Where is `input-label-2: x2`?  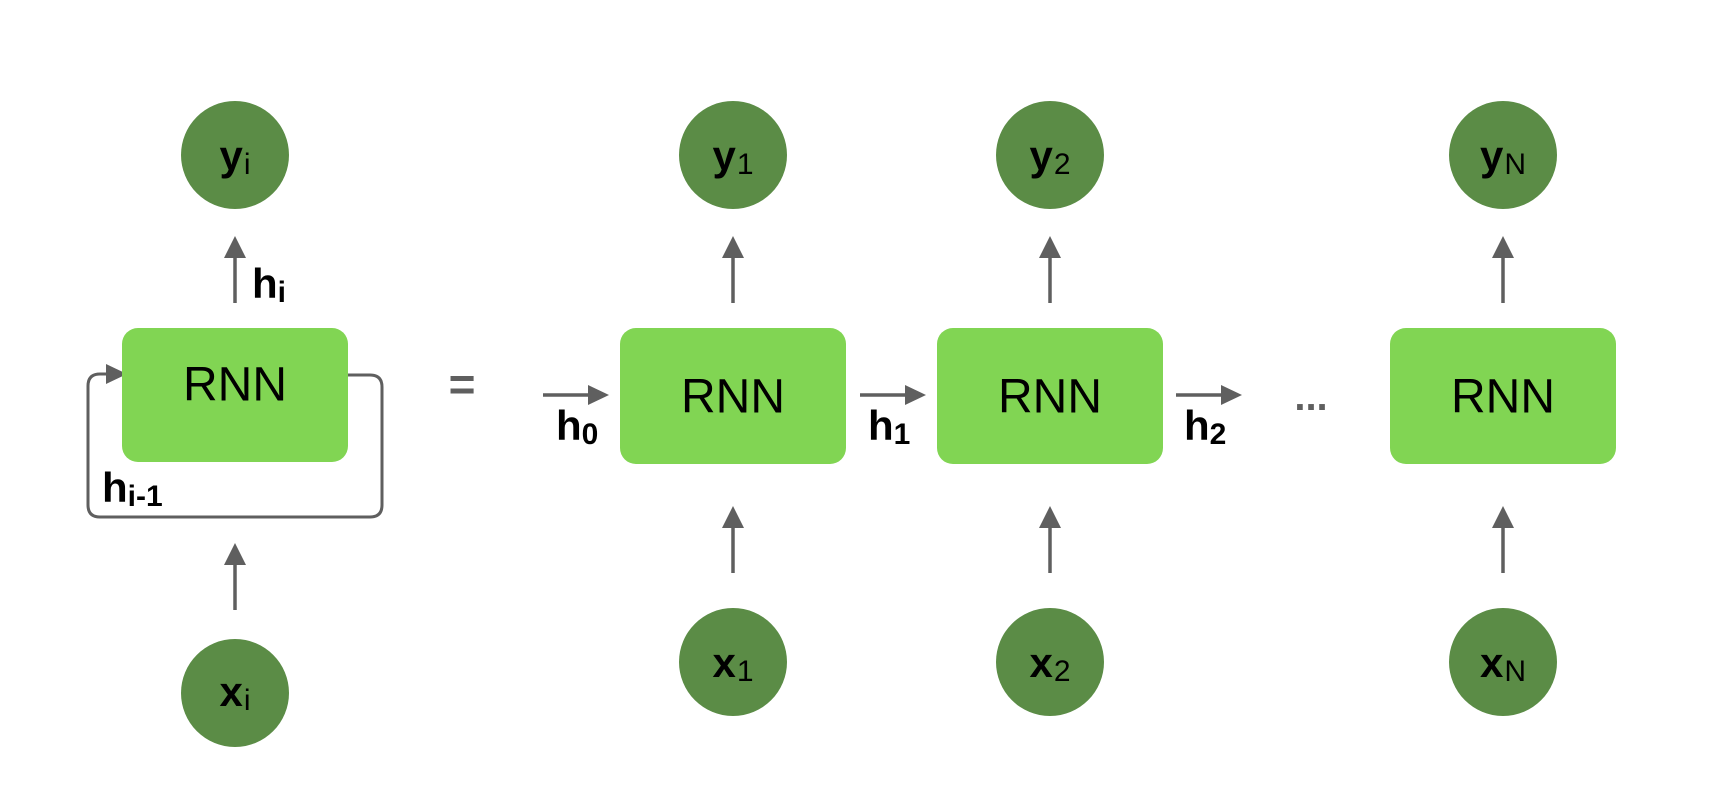
input-label-2: x2 is located at coordinates (1049, 663).